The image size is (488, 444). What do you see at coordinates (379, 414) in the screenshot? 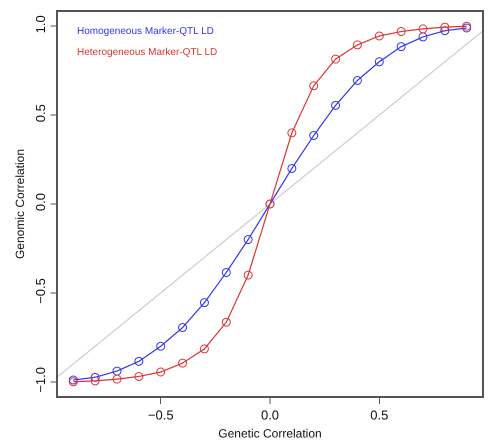
I see `x-tick-label: 0.5` at bounding box center [379, 414].